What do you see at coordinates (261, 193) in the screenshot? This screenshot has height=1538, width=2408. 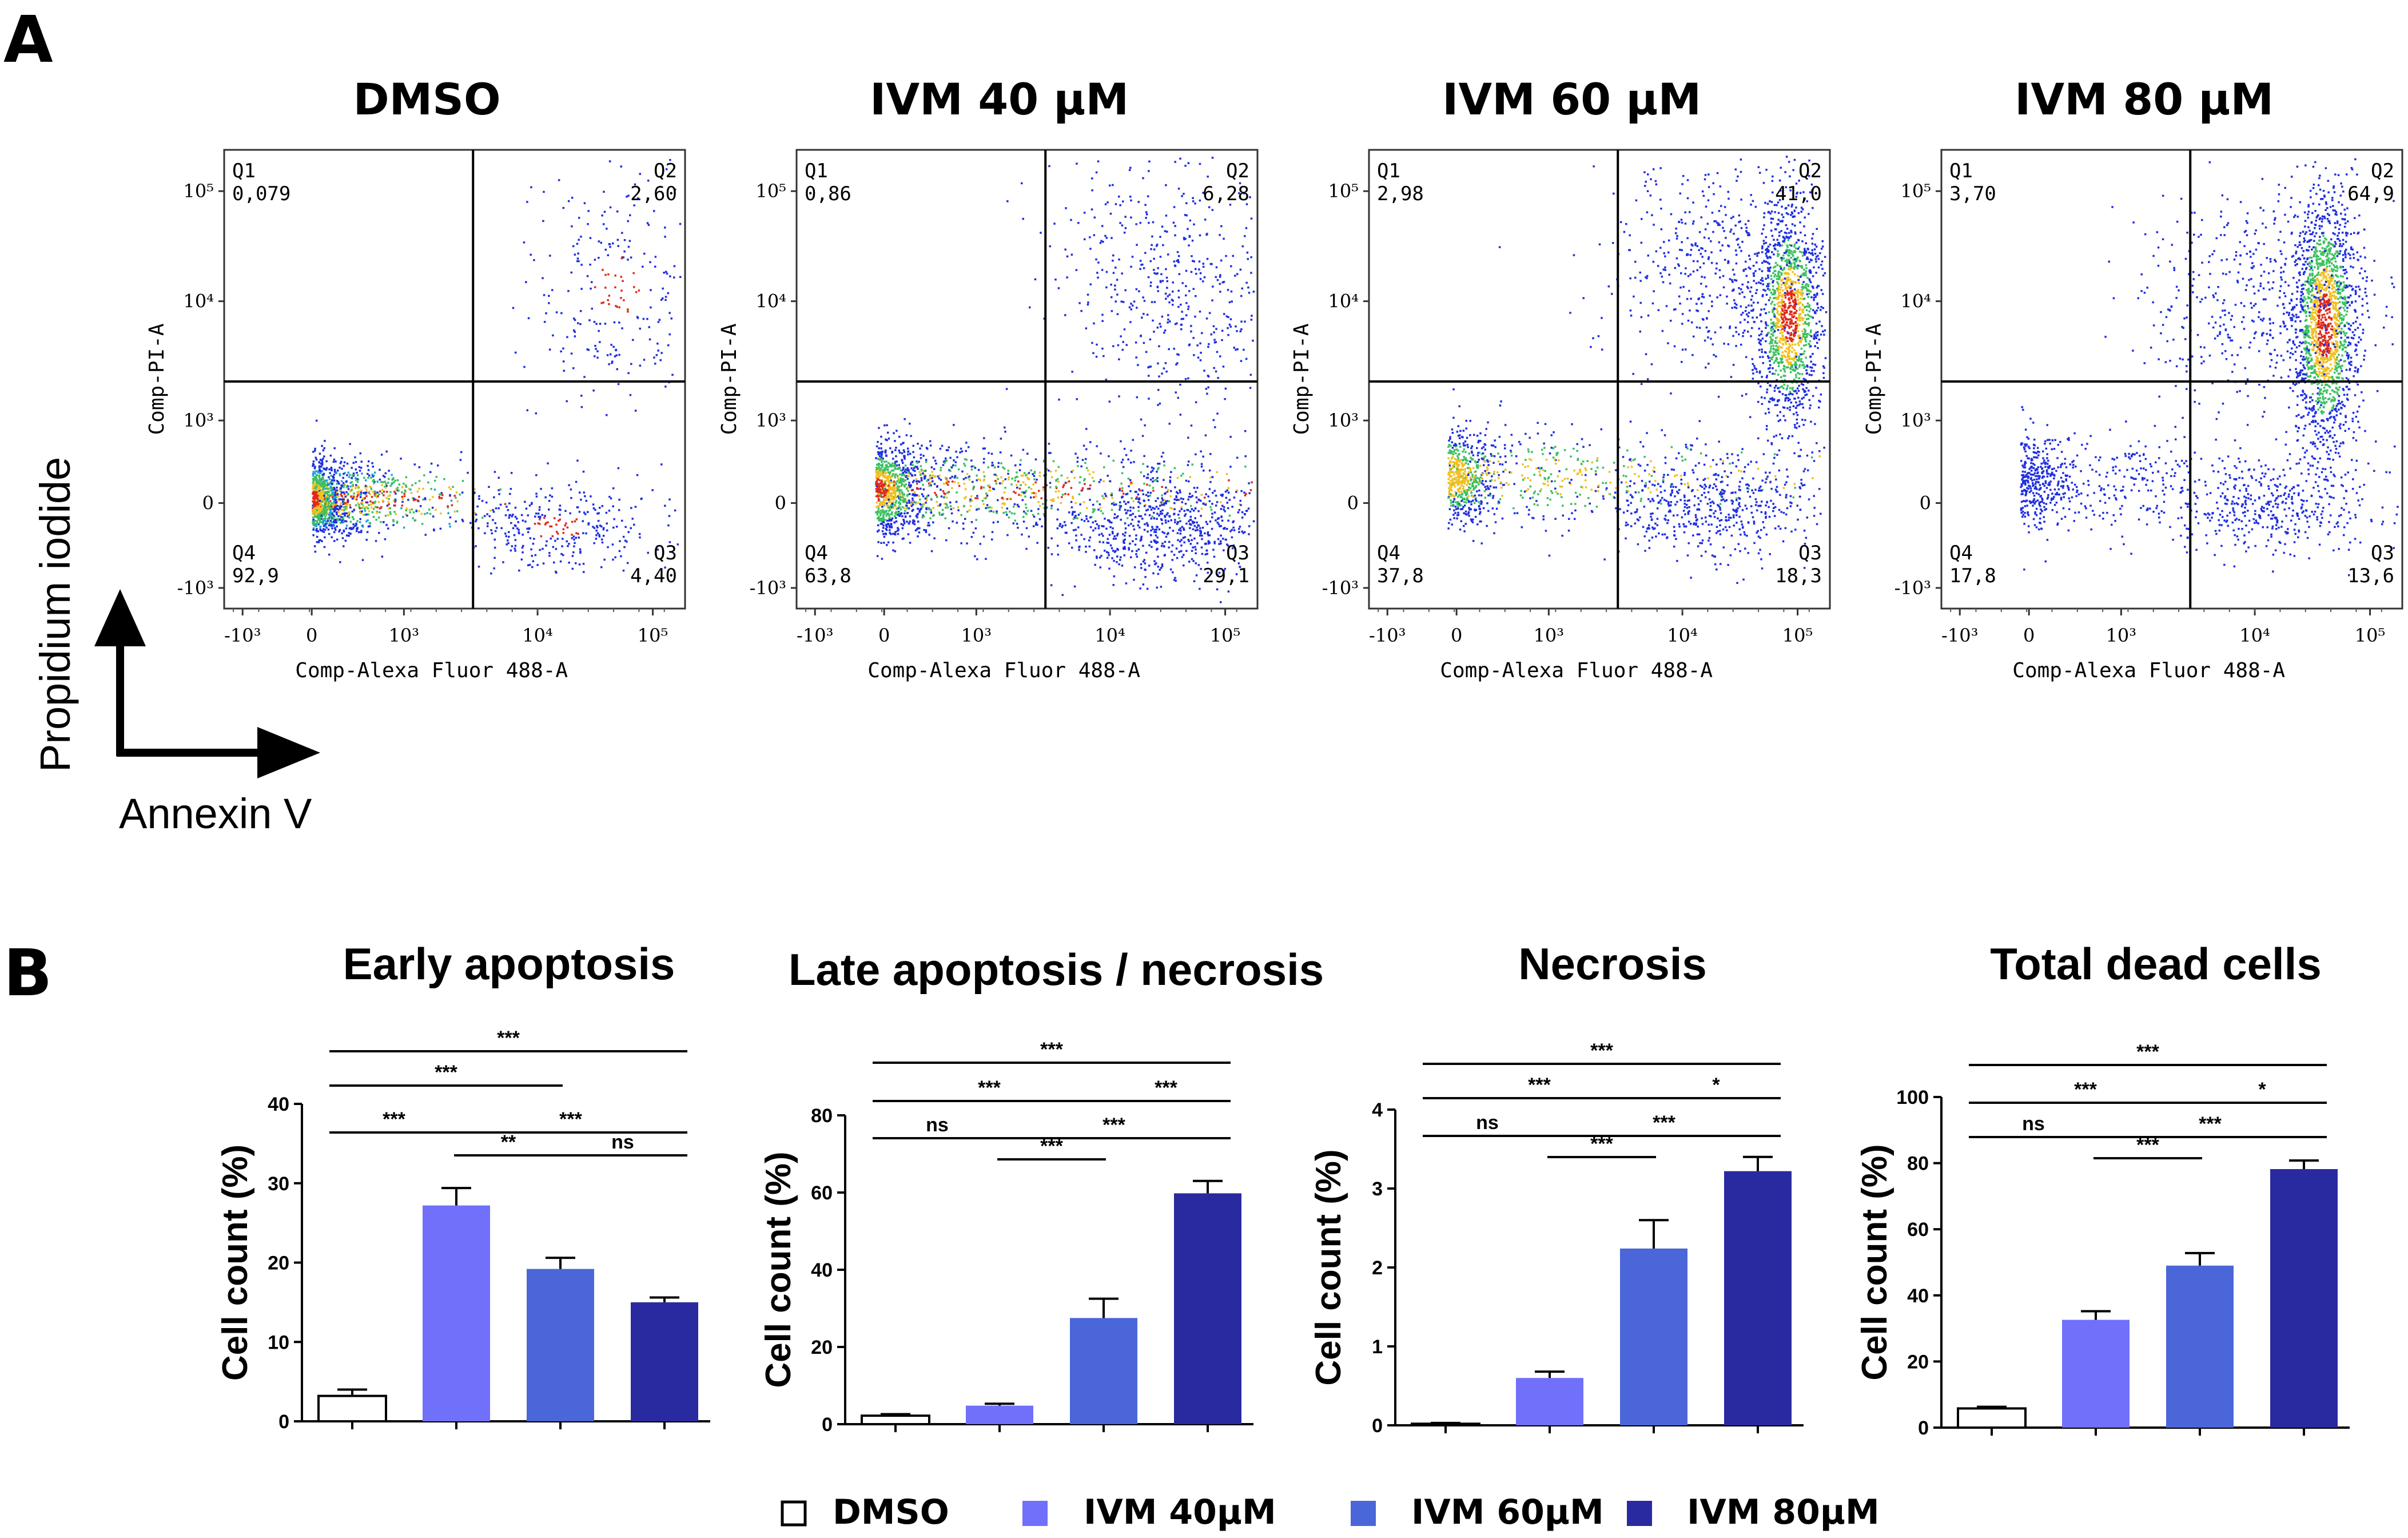 I see `flow-q1-value: 0,079` at bounding box center [261, 193].